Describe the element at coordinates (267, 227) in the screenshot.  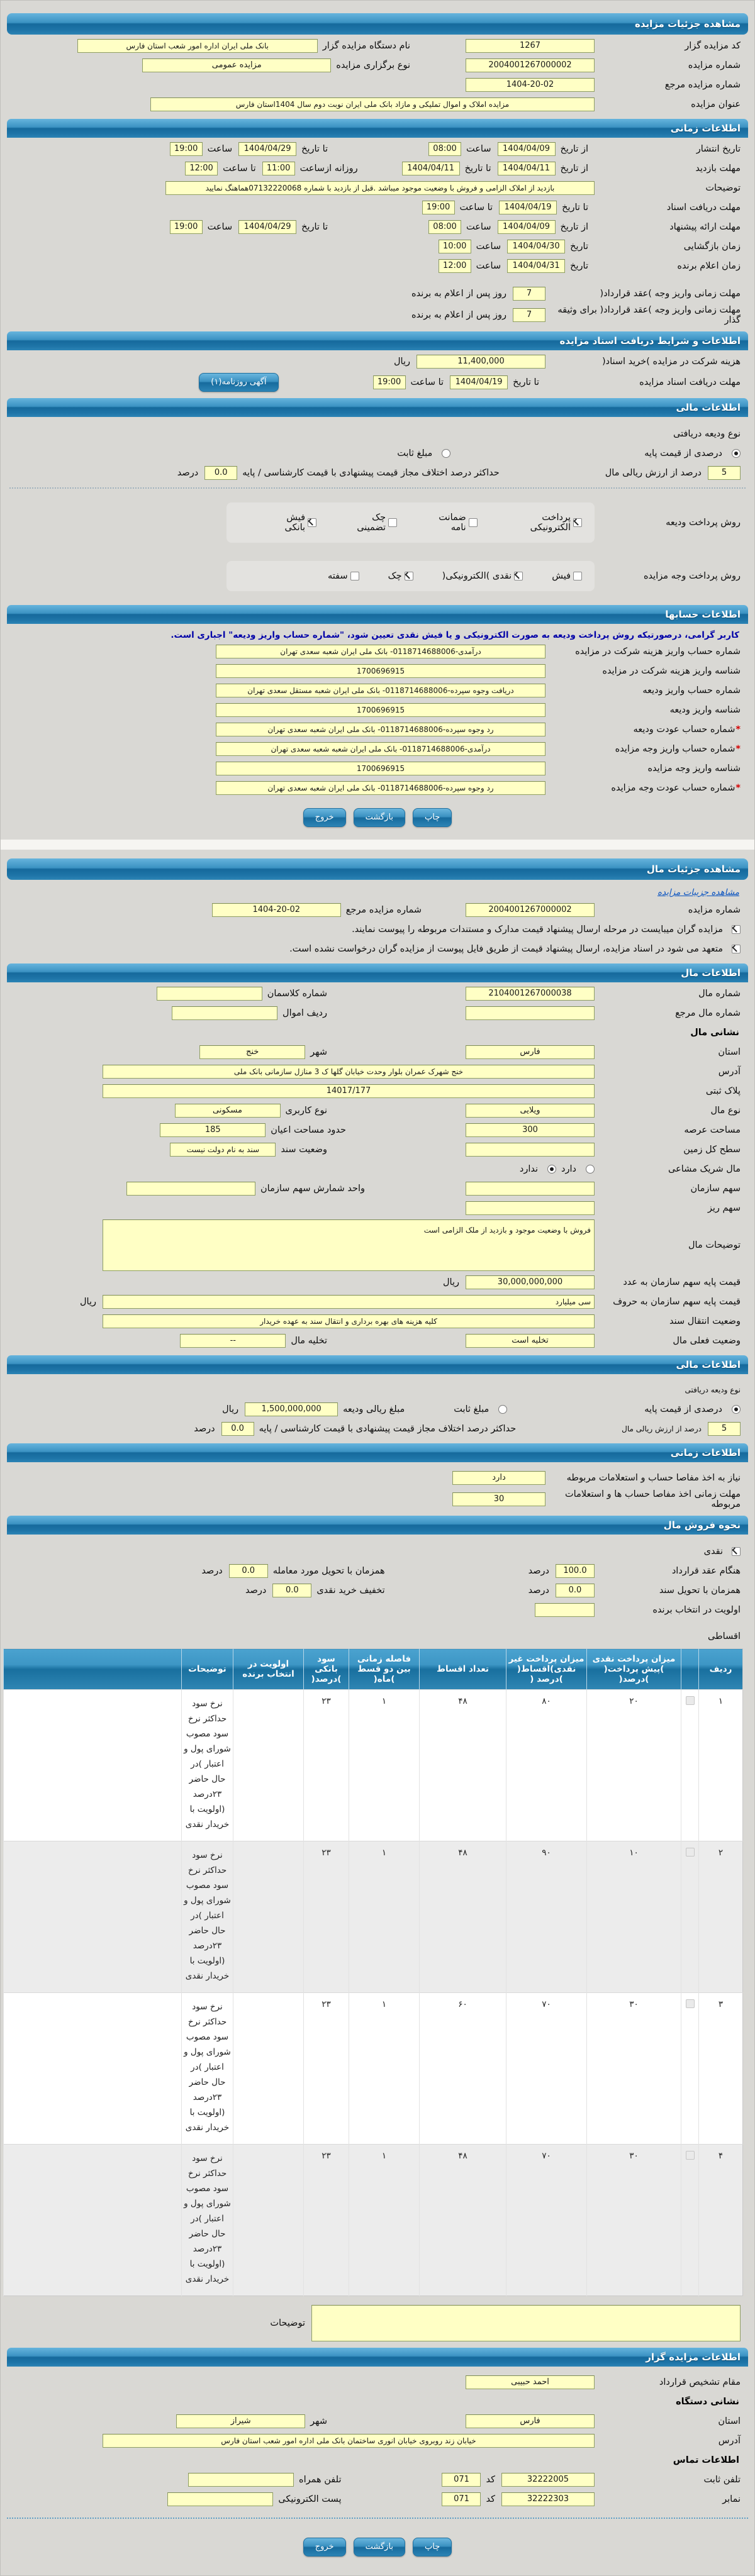
I see `offer-to-date-field: 1404/04/29` at that location.